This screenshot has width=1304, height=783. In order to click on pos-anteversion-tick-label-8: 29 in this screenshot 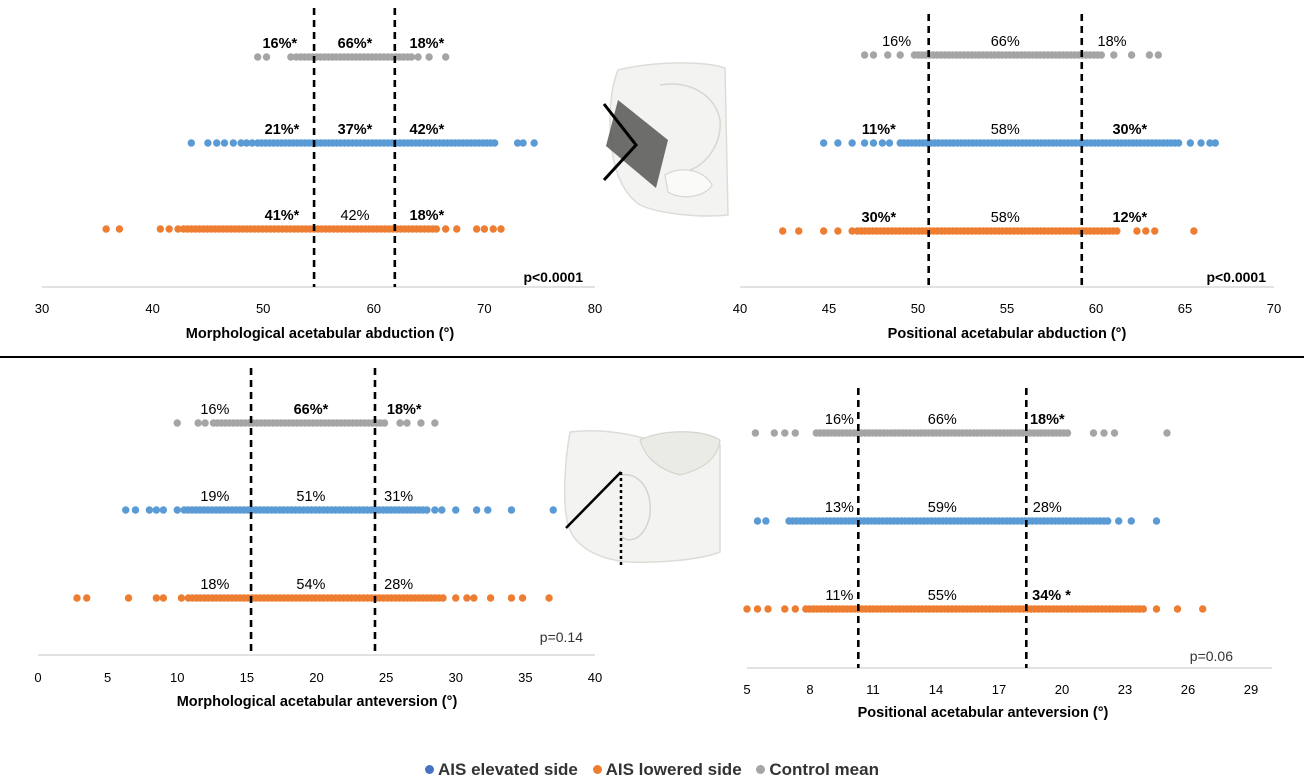, I will do `click(1251, 689)`.